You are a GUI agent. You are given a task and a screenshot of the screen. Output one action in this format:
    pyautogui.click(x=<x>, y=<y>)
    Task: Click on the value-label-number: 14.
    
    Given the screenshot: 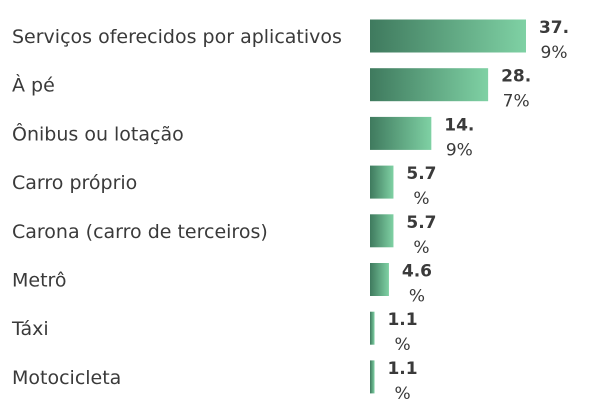 What is the action you would take?
    pyautogui.click(x=459, y=125)
    